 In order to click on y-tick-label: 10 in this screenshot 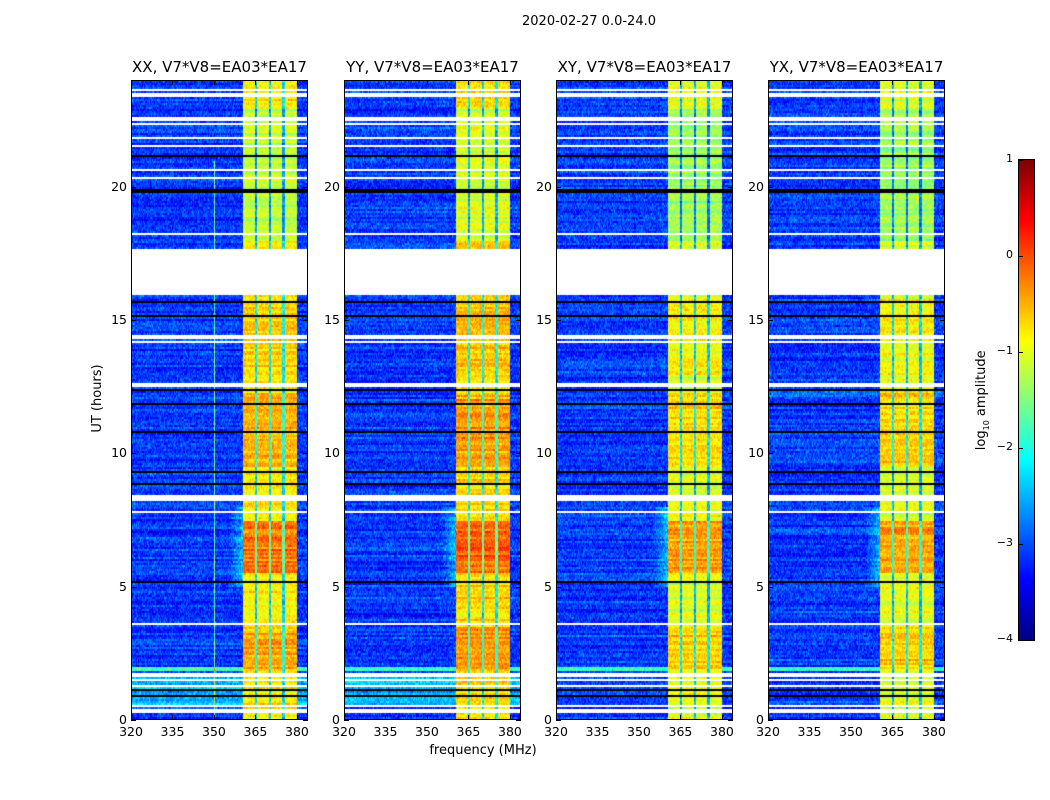, I will do `click(119, 453)`.